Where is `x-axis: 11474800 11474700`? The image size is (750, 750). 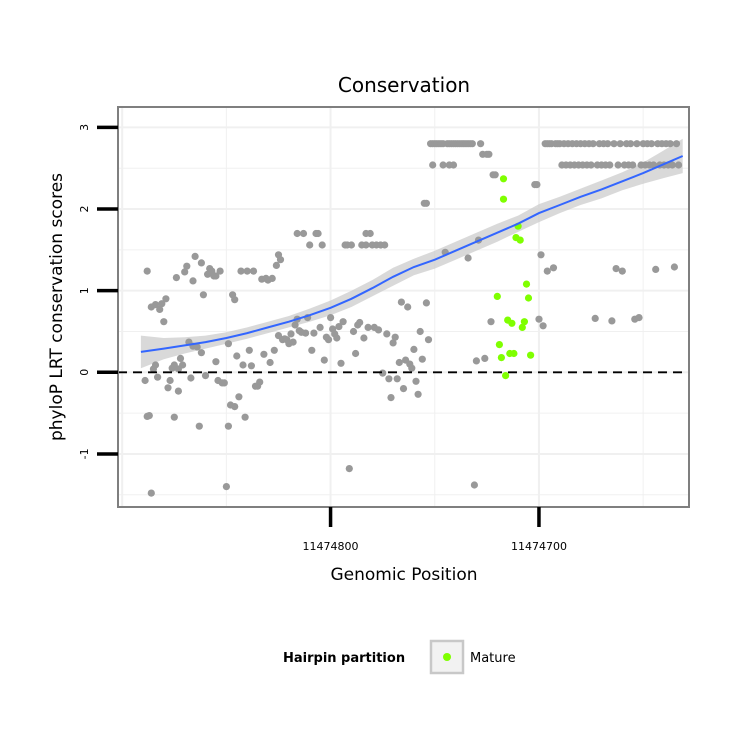 x-axis: 11474800 11474700 is located at coordinates (435, 530).